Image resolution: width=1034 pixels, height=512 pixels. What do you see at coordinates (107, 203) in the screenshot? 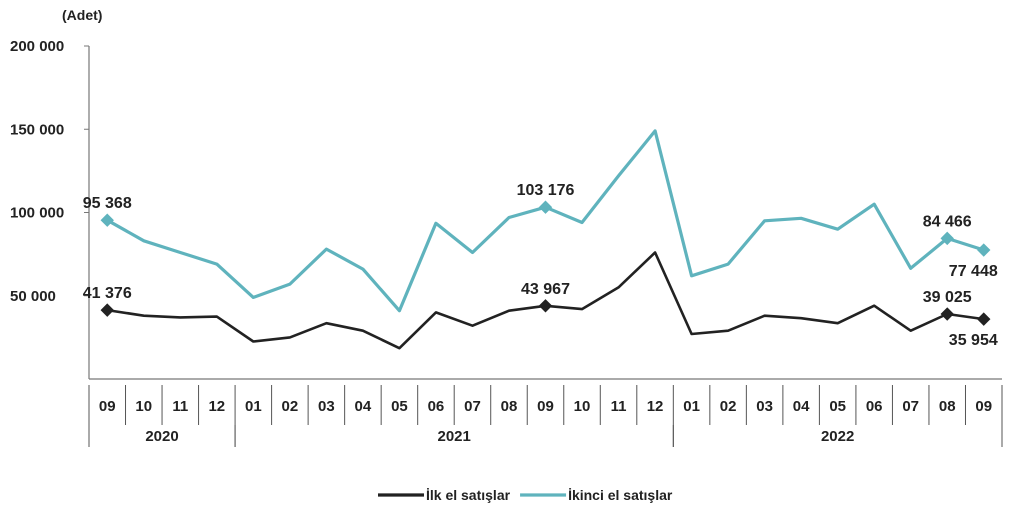
I see `data-label: 95 368` at bounding box center [107, 203].